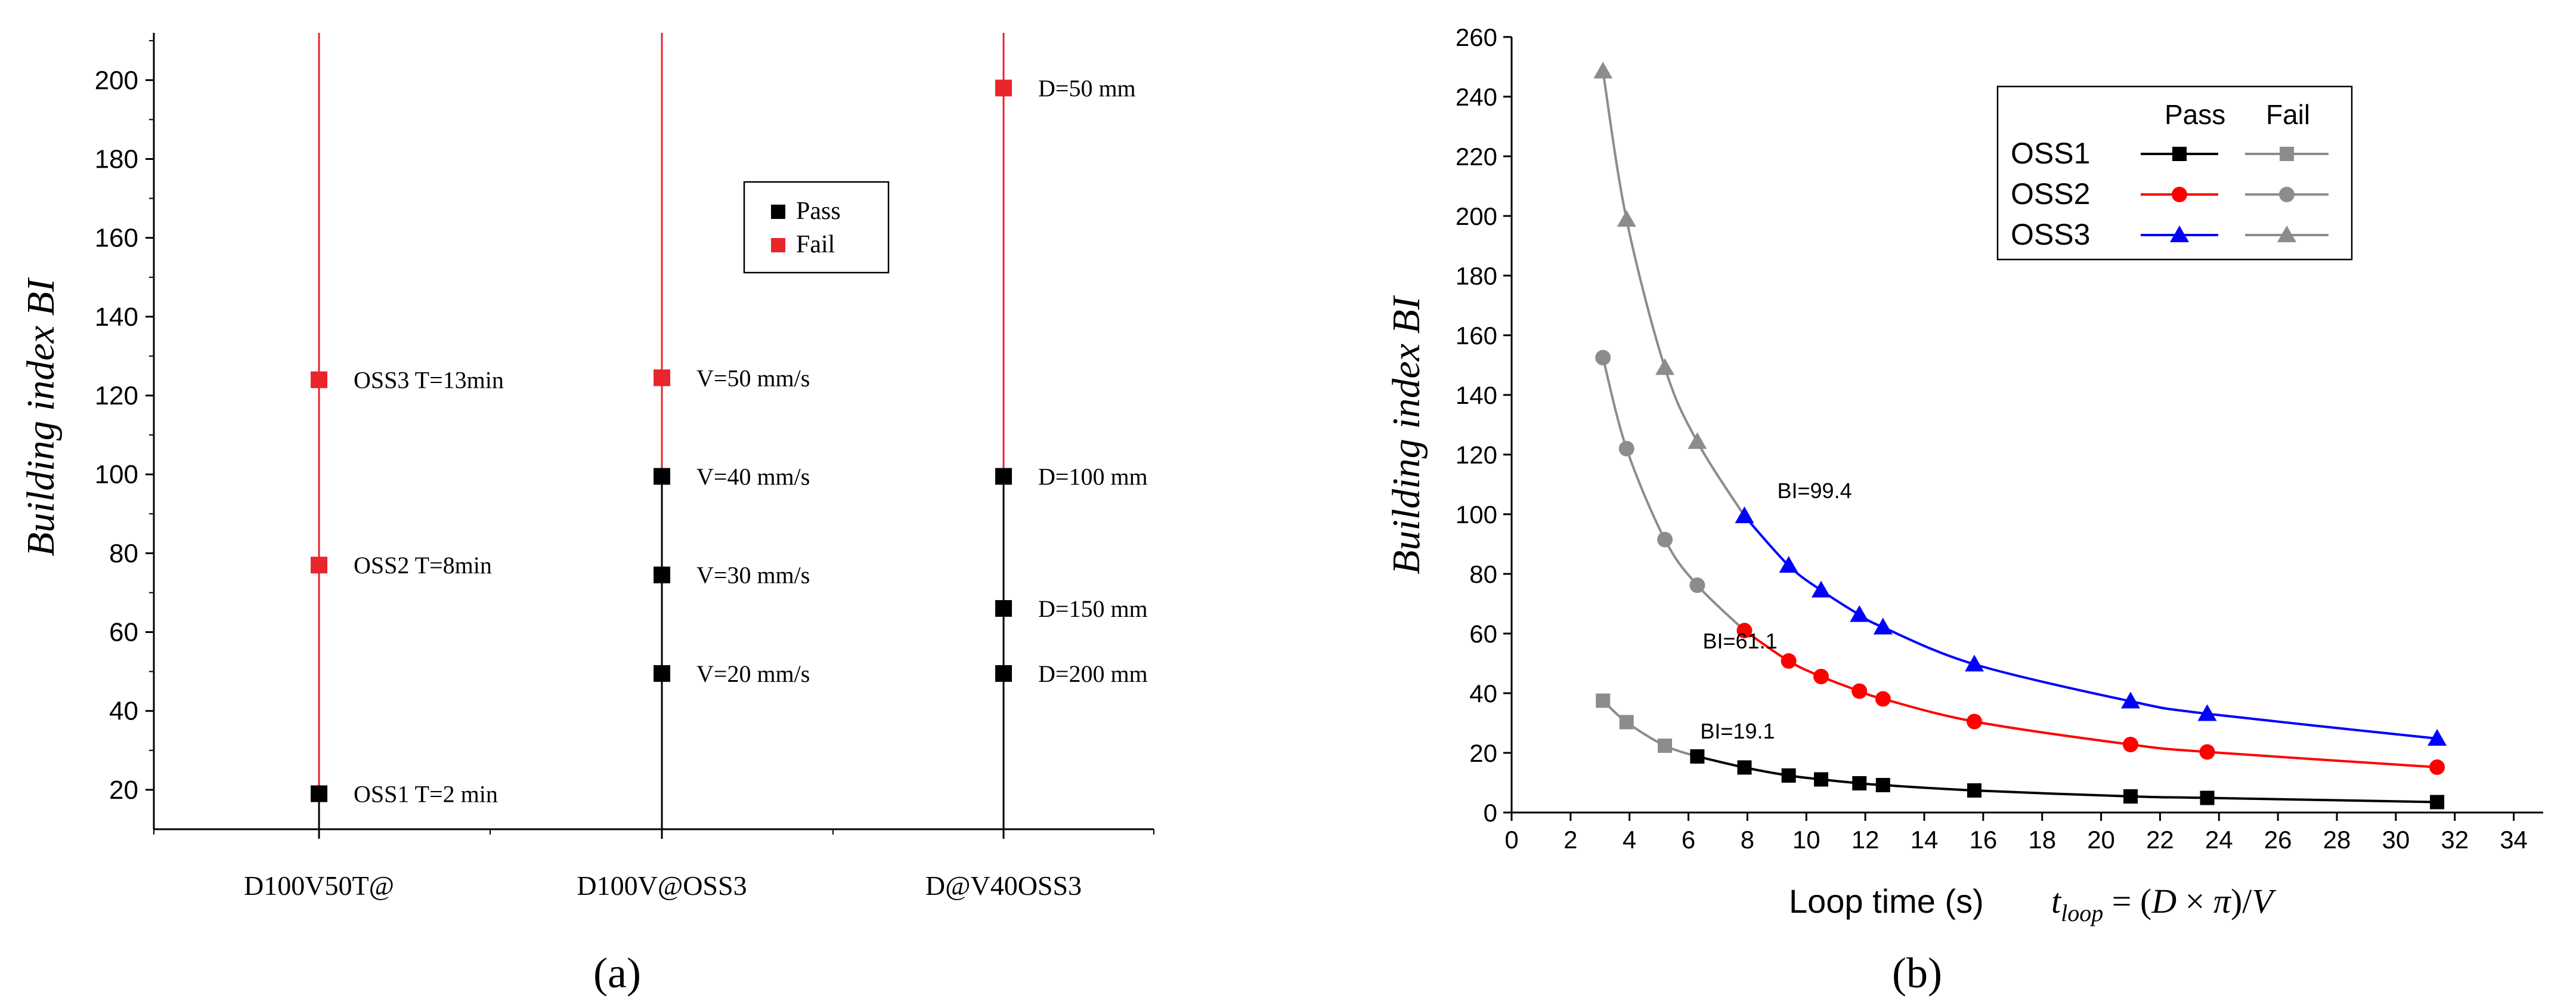 The height and width of the screenshot is (1007, 2576). I want to click on series-oss3-pass-line, so click(2090, 627).